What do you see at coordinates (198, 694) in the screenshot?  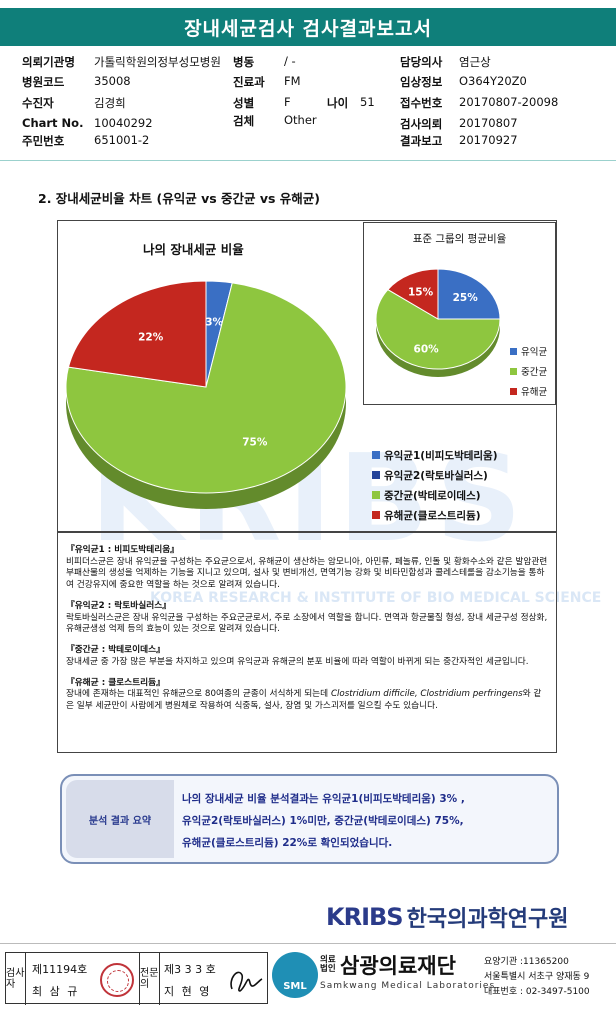 I see `description-body-pre: 장내에 존재하는 대표적인 유해균으로 80여종의 균종이 서식하게 되는데` at bounding box center [198, 694].